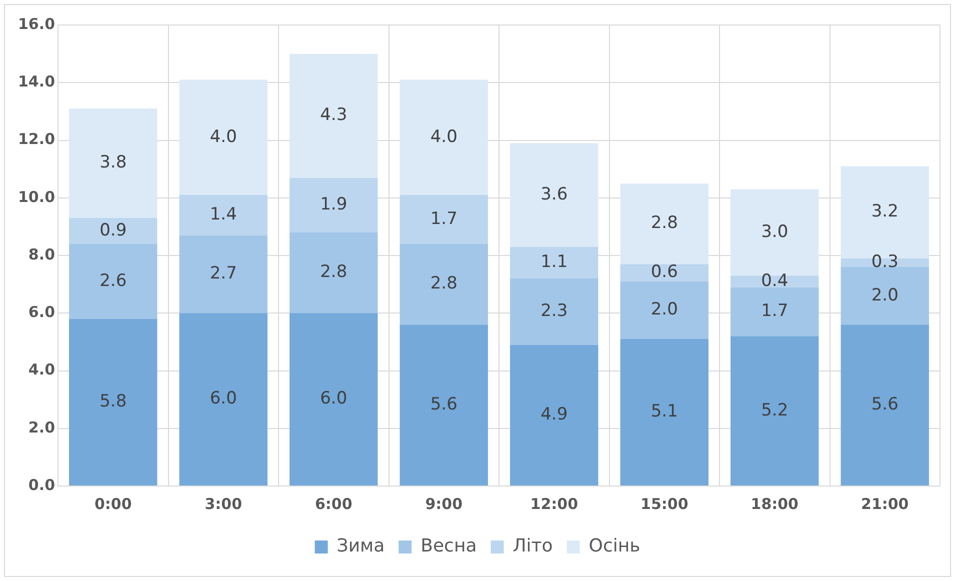  I want to click on y-tick-label: 16.0, so click(37, 23).